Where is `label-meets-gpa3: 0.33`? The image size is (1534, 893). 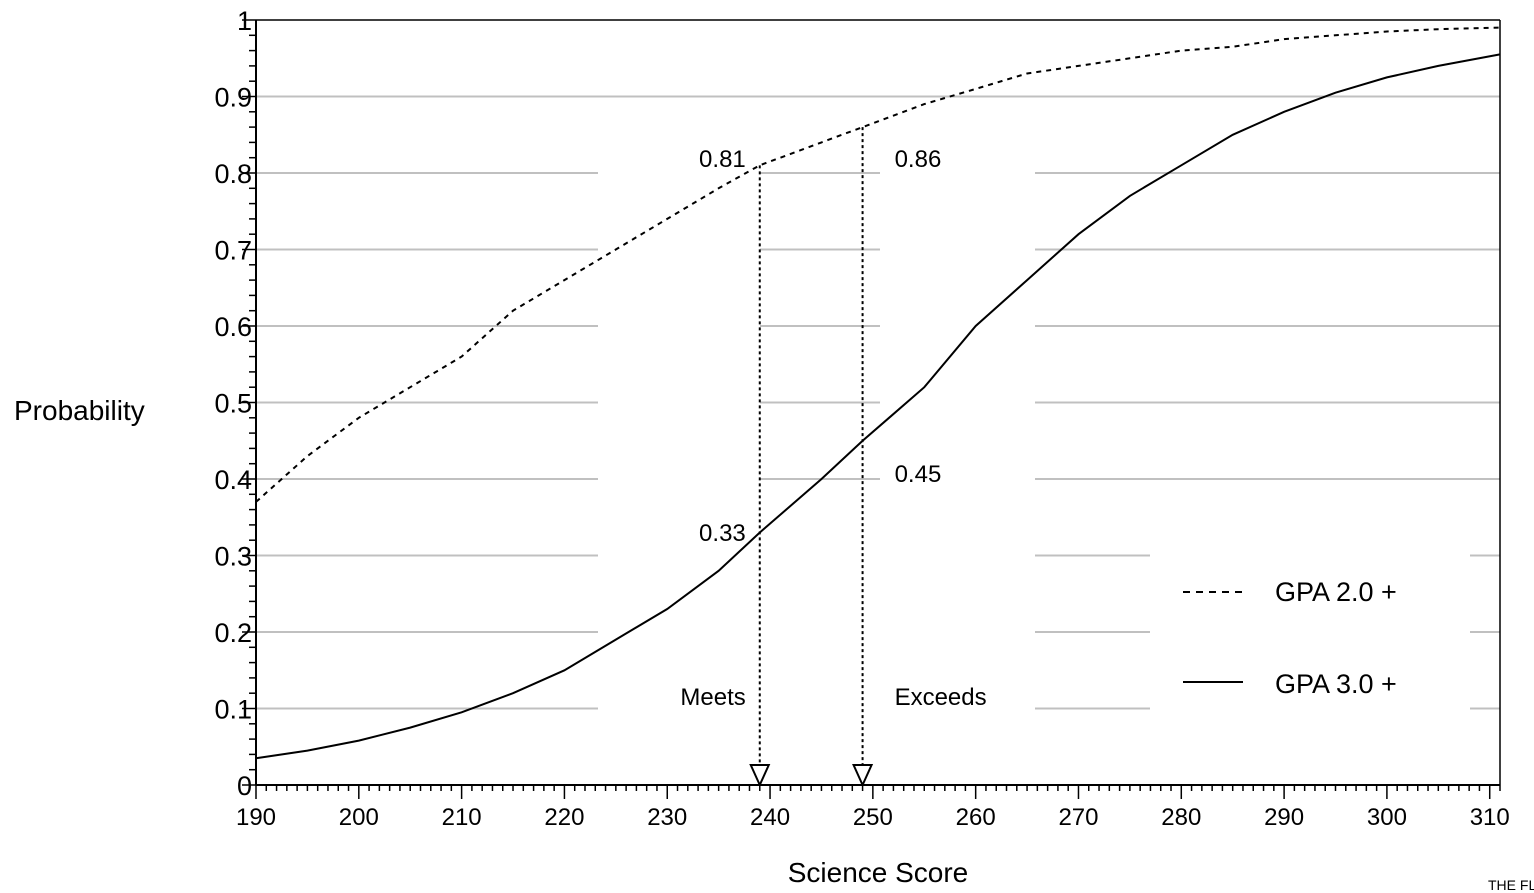
label-meets-gpa3: 0.33 is located at coordinates (722, 533).